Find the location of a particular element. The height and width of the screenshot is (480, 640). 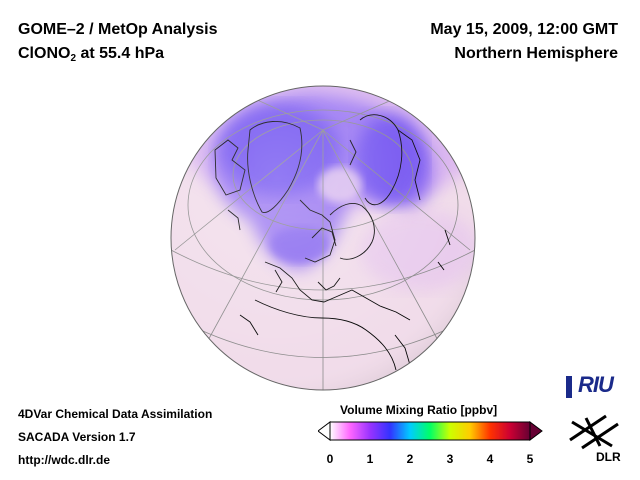

species-level: at 55.4 hPa is located at coordinates (120, 53).